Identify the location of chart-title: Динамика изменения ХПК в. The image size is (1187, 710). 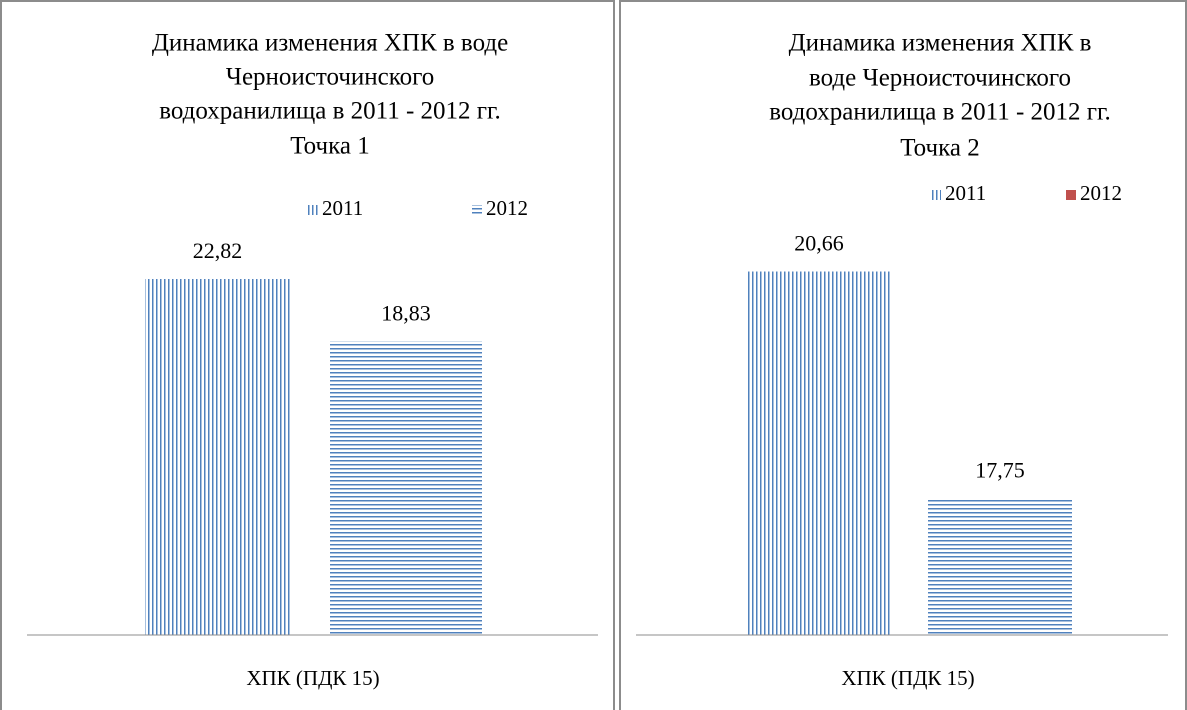
(940, 43).